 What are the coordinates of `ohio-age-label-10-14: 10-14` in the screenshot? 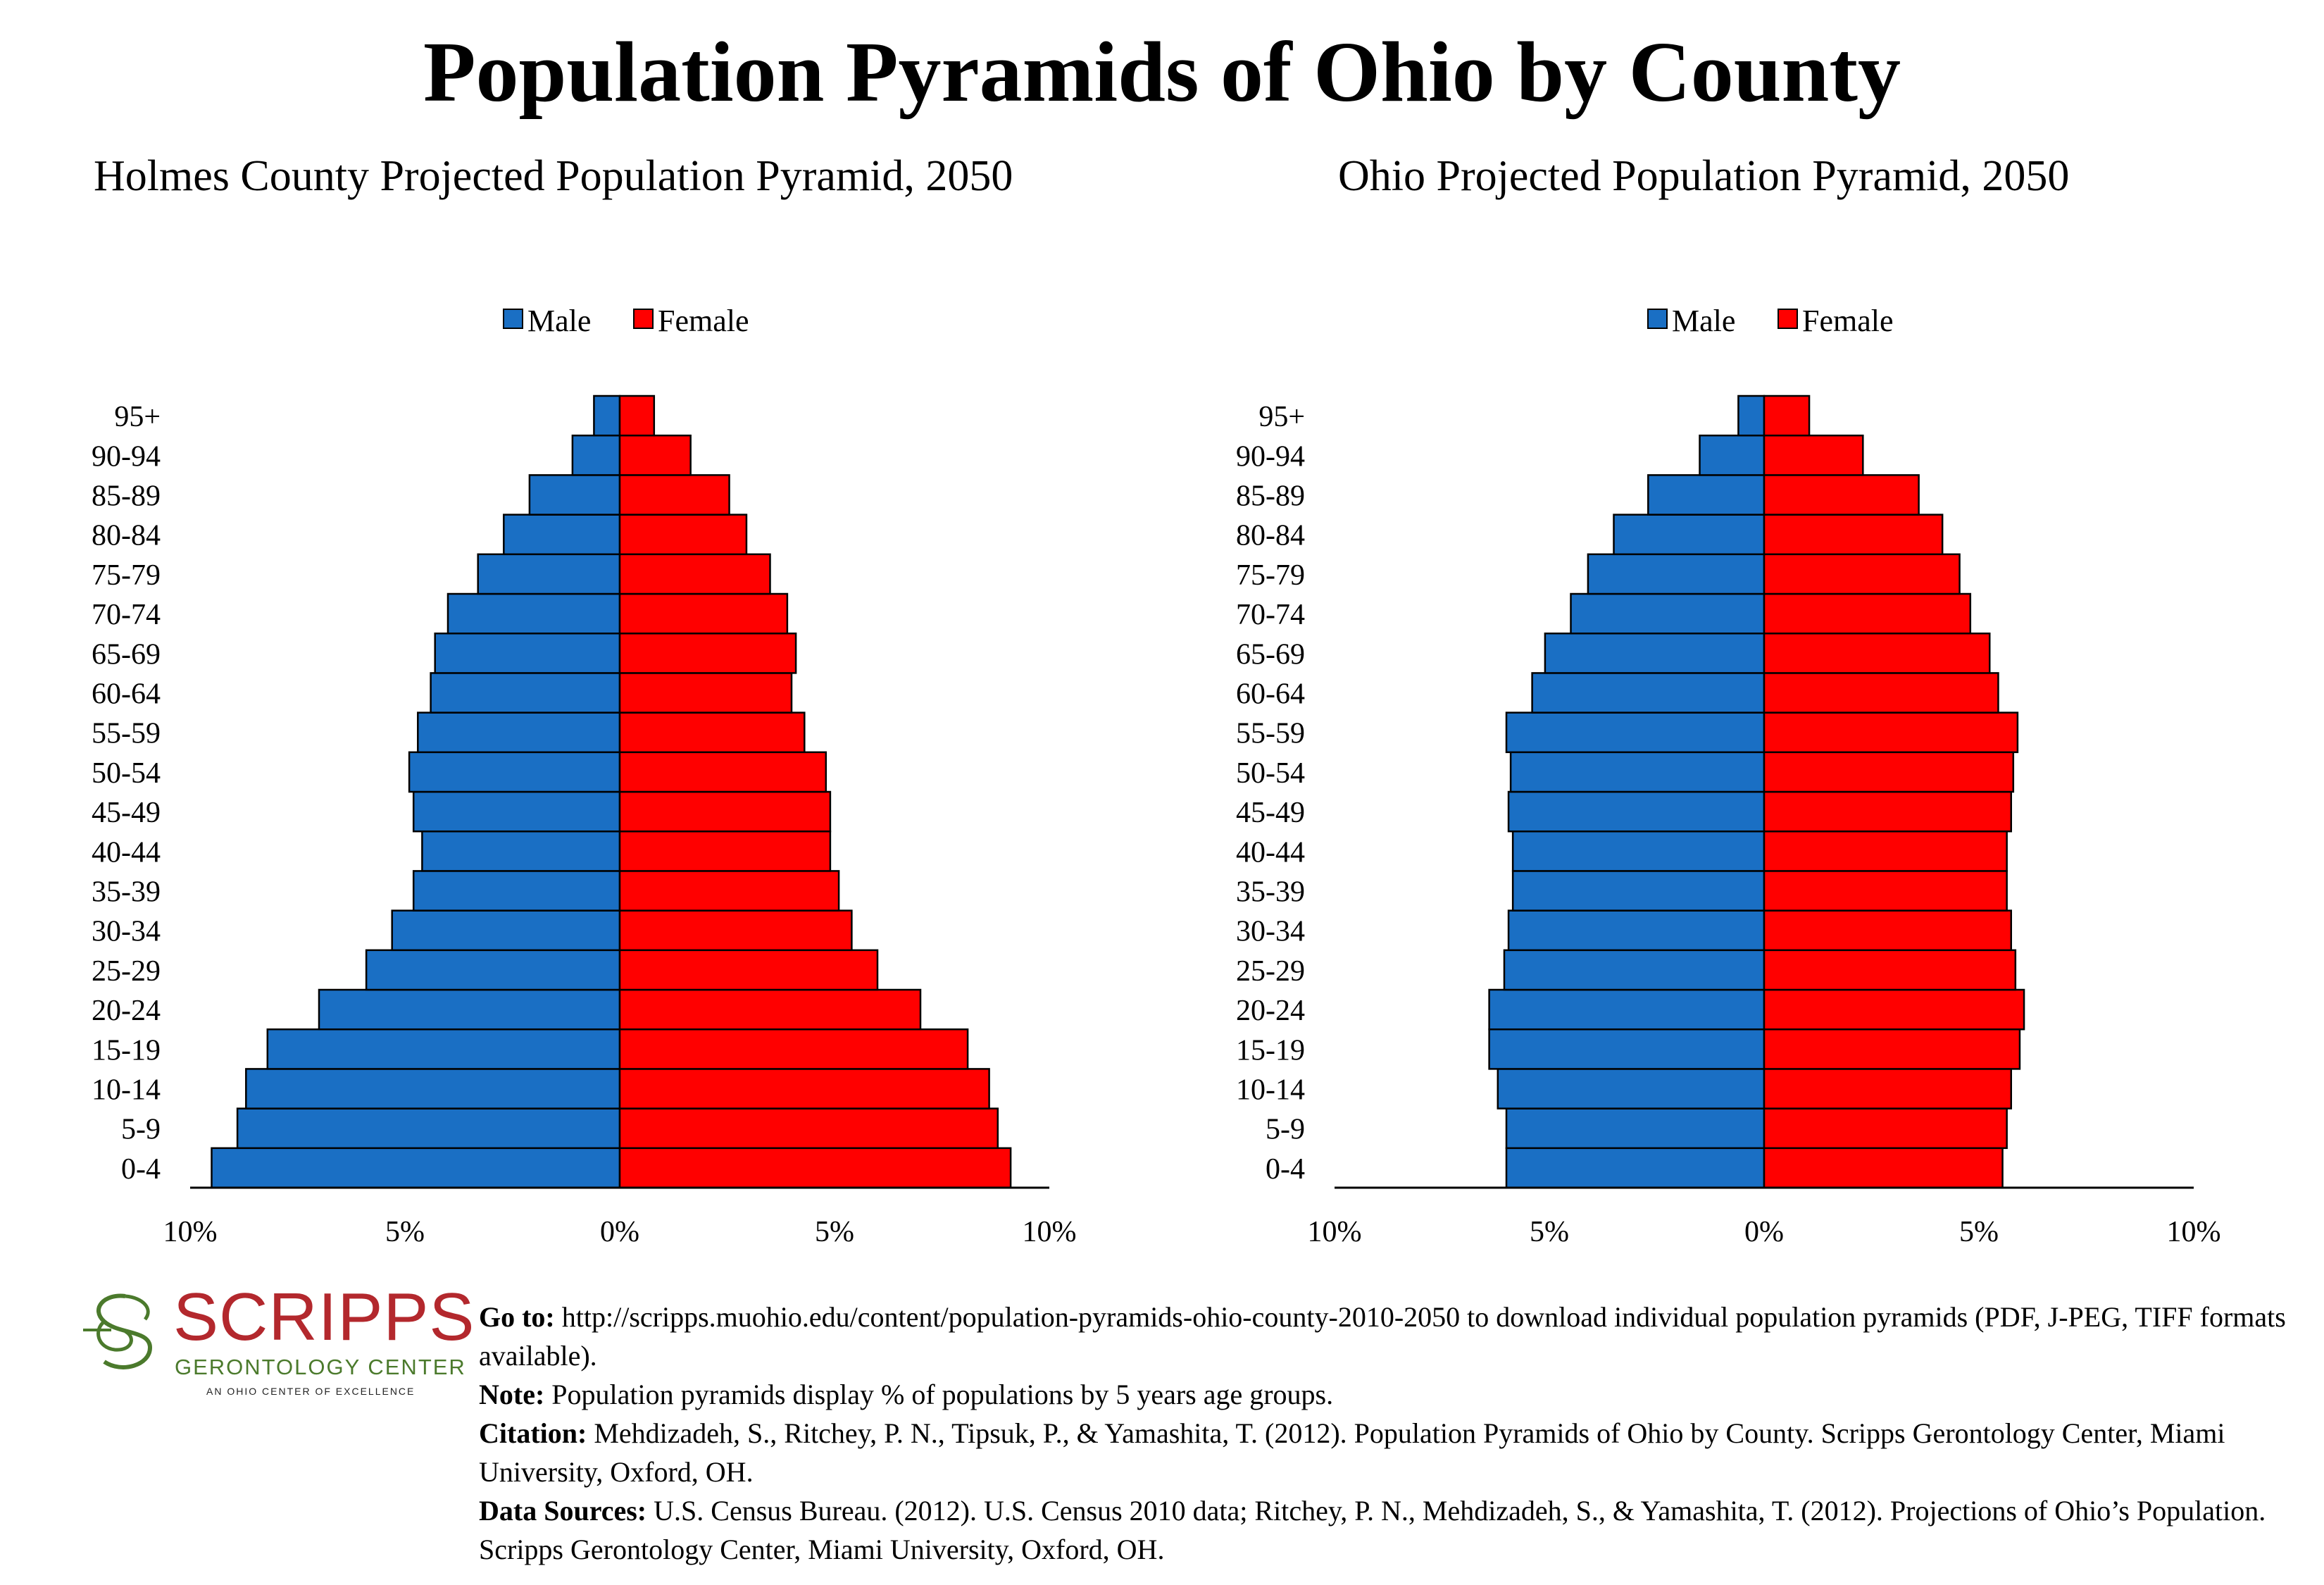 It's located at (1270, 1090).